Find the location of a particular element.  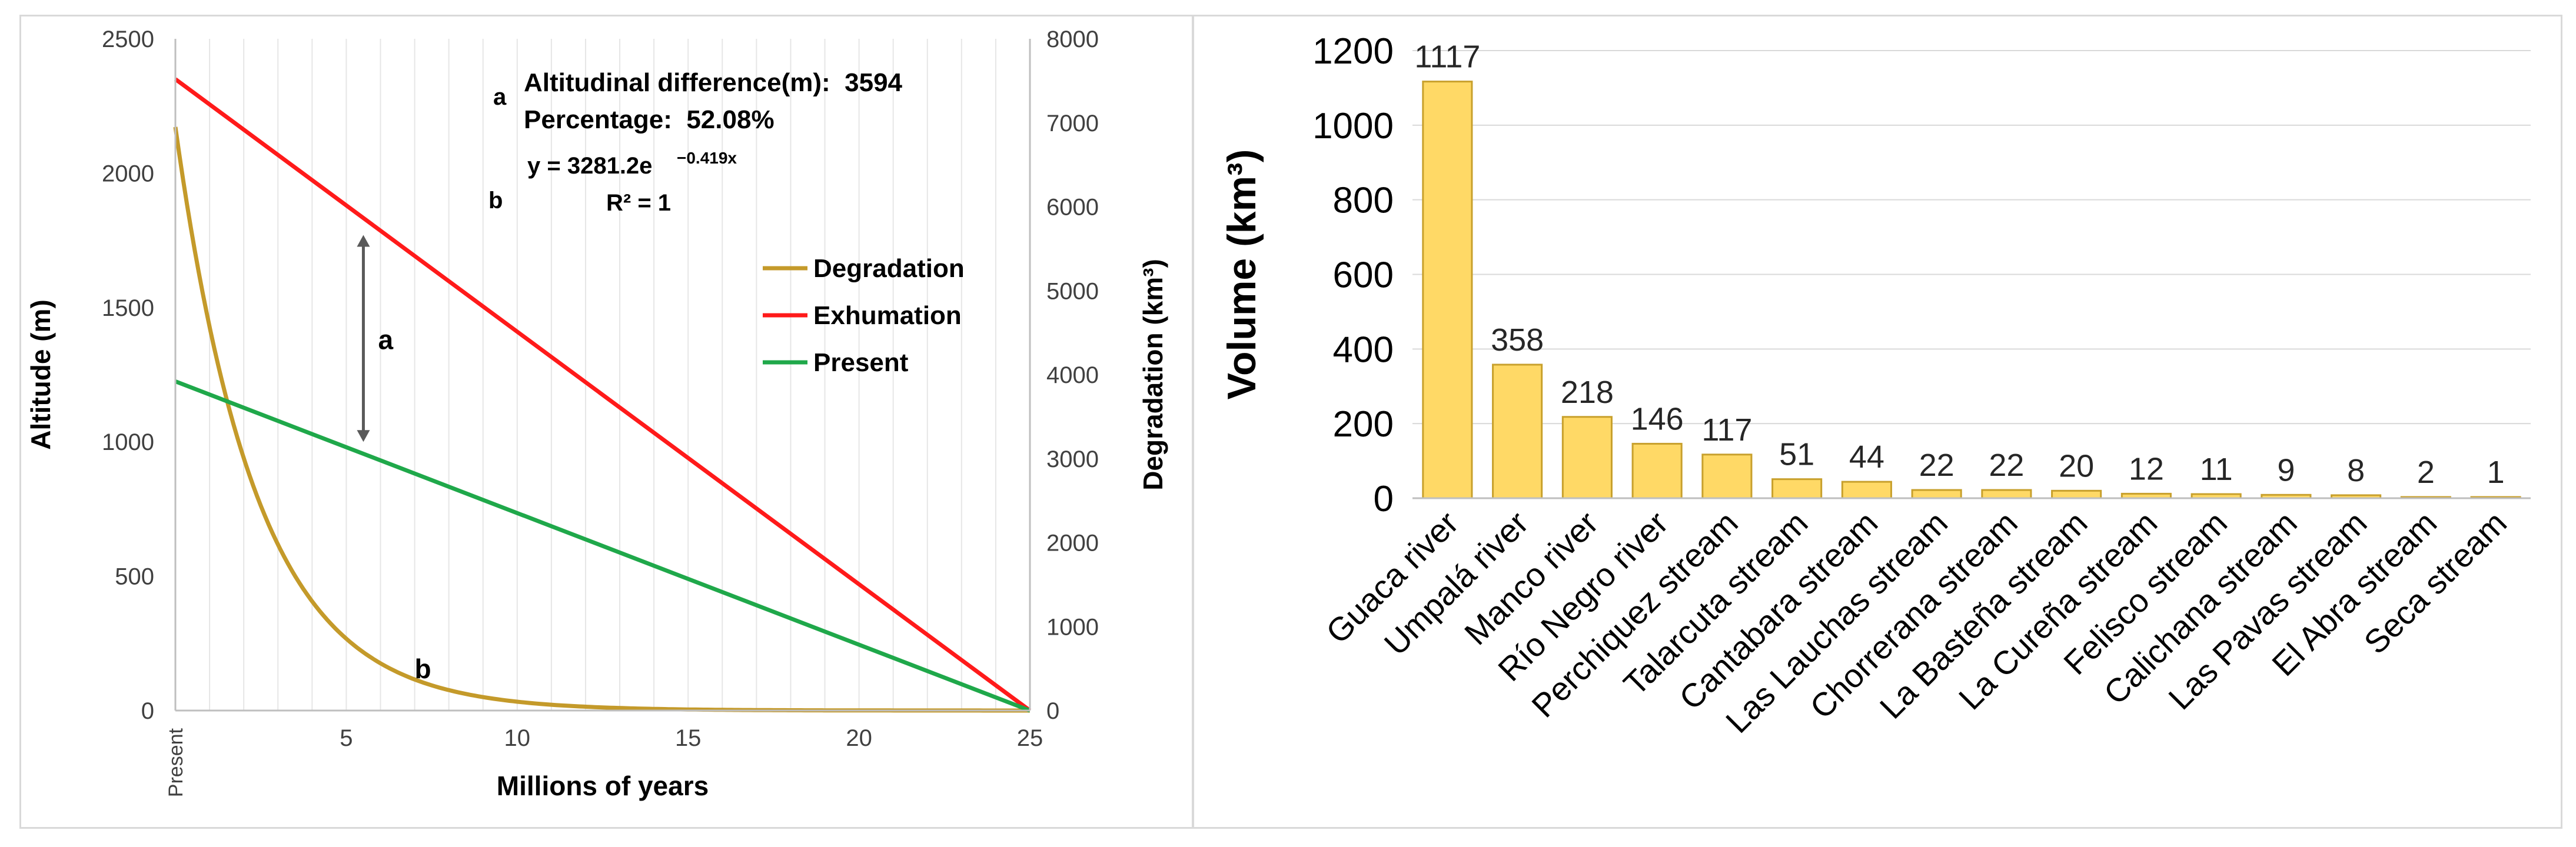

y2-tick-label: 8000 is located at coordinates (1072, 39).